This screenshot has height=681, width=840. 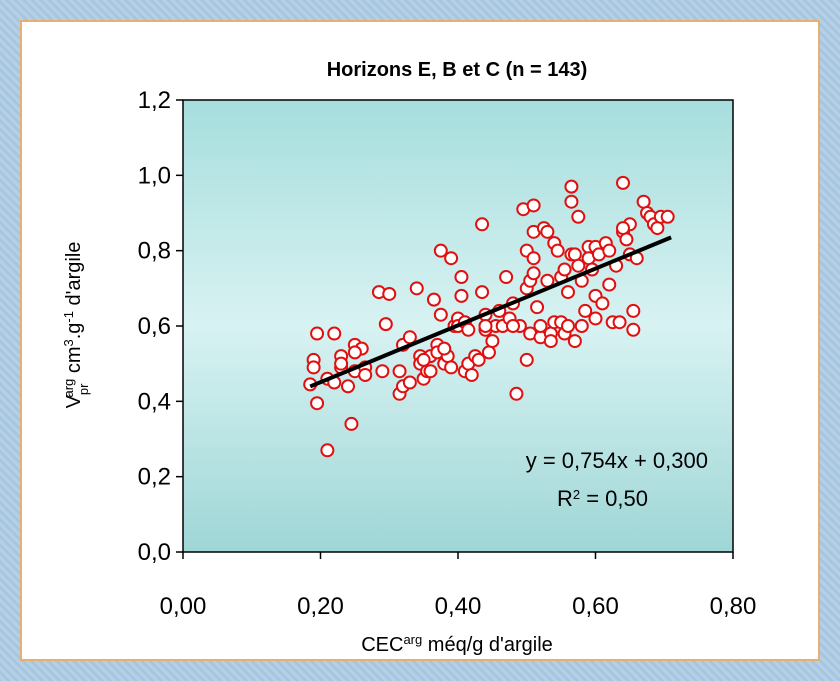 I want to click on x-tick-label: 0,60, so click(x=595, y=606).